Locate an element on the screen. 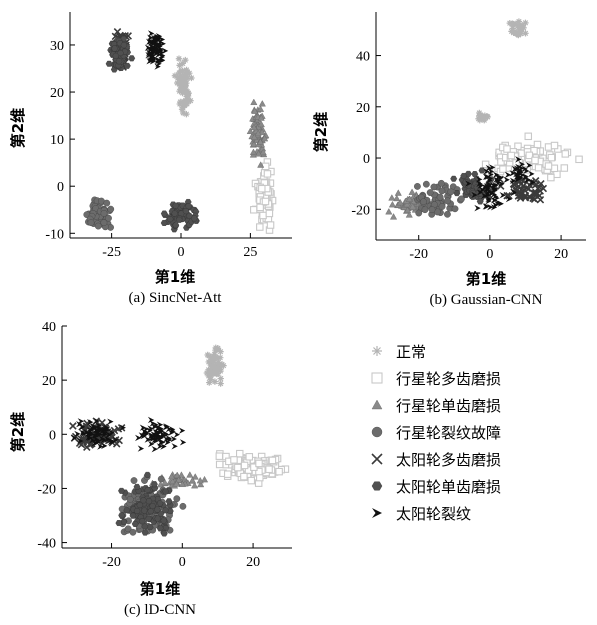 This screenshot has width=597, height=625. legend-item: 正常 is located at coordinates (399, 352).